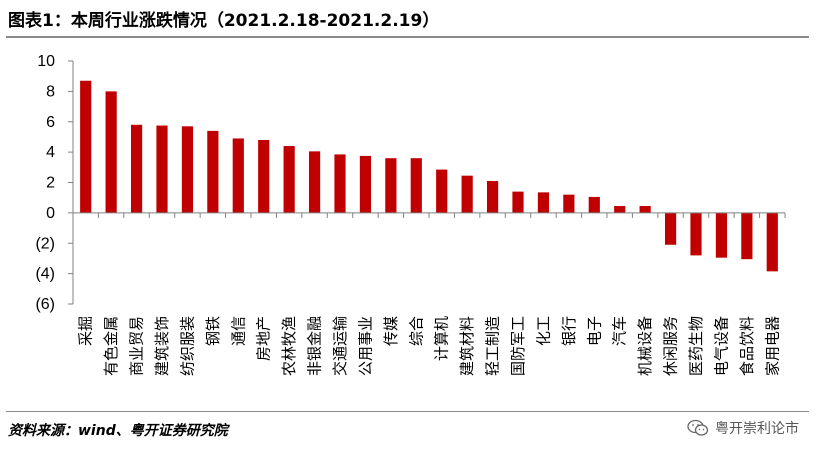 This screenshot has width=823, height=461. What do you see at coordinates (493, 346) in the screenshot?
I see `category-label: 轻工制造` at bounding box center [493, 346].